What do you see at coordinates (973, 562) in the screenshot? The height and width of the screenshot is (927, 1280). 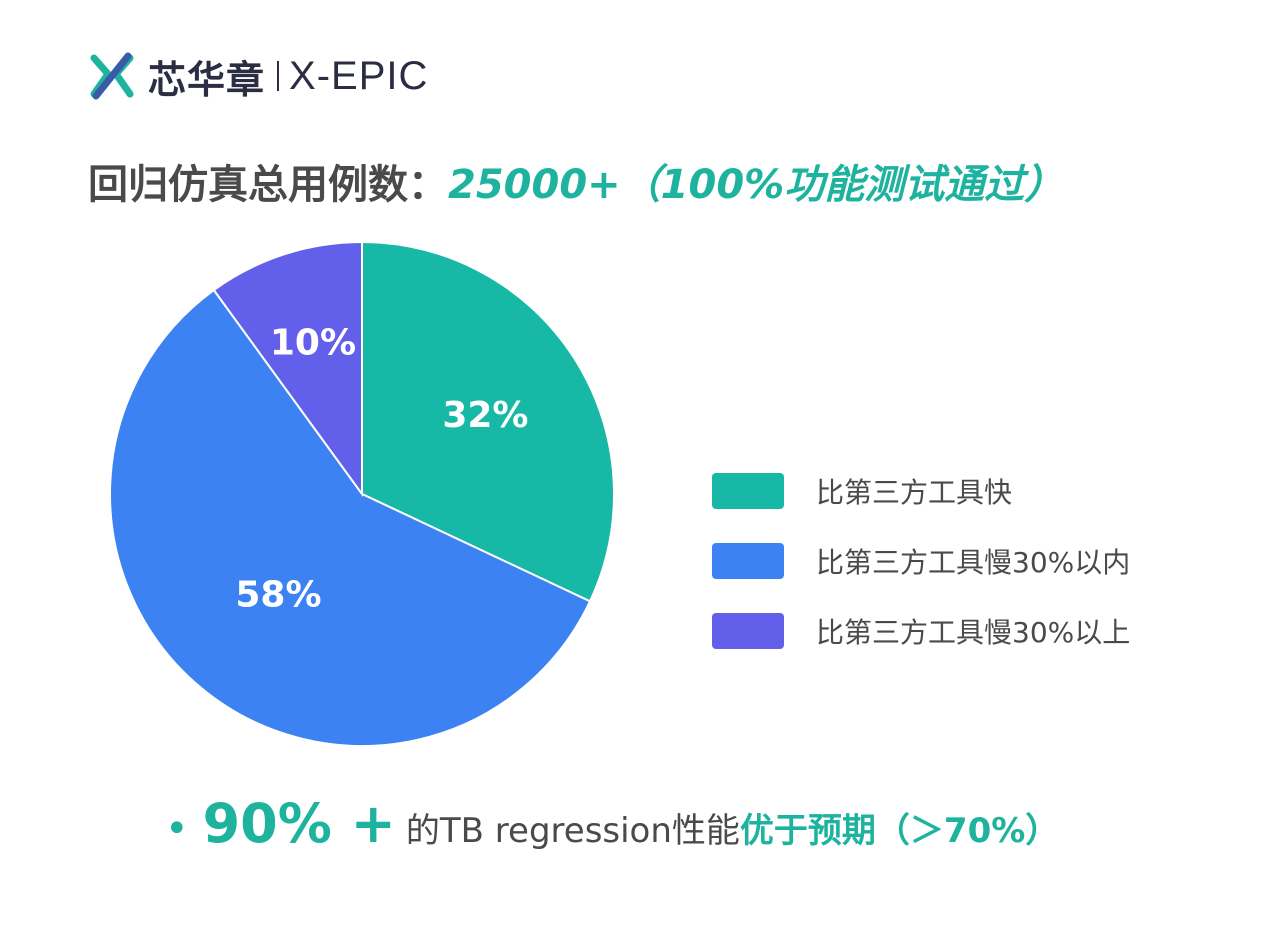 I see `legend-label: 比第三方工具慢30%以内` at bounding box center [973, 562].